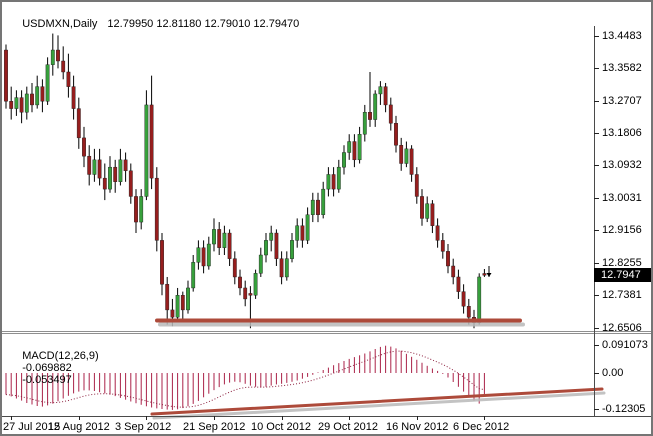 The width and height of the screenshot is (653, 436). I want to click on time-axis-label: 10 Oct 2012, so click(281, 427).